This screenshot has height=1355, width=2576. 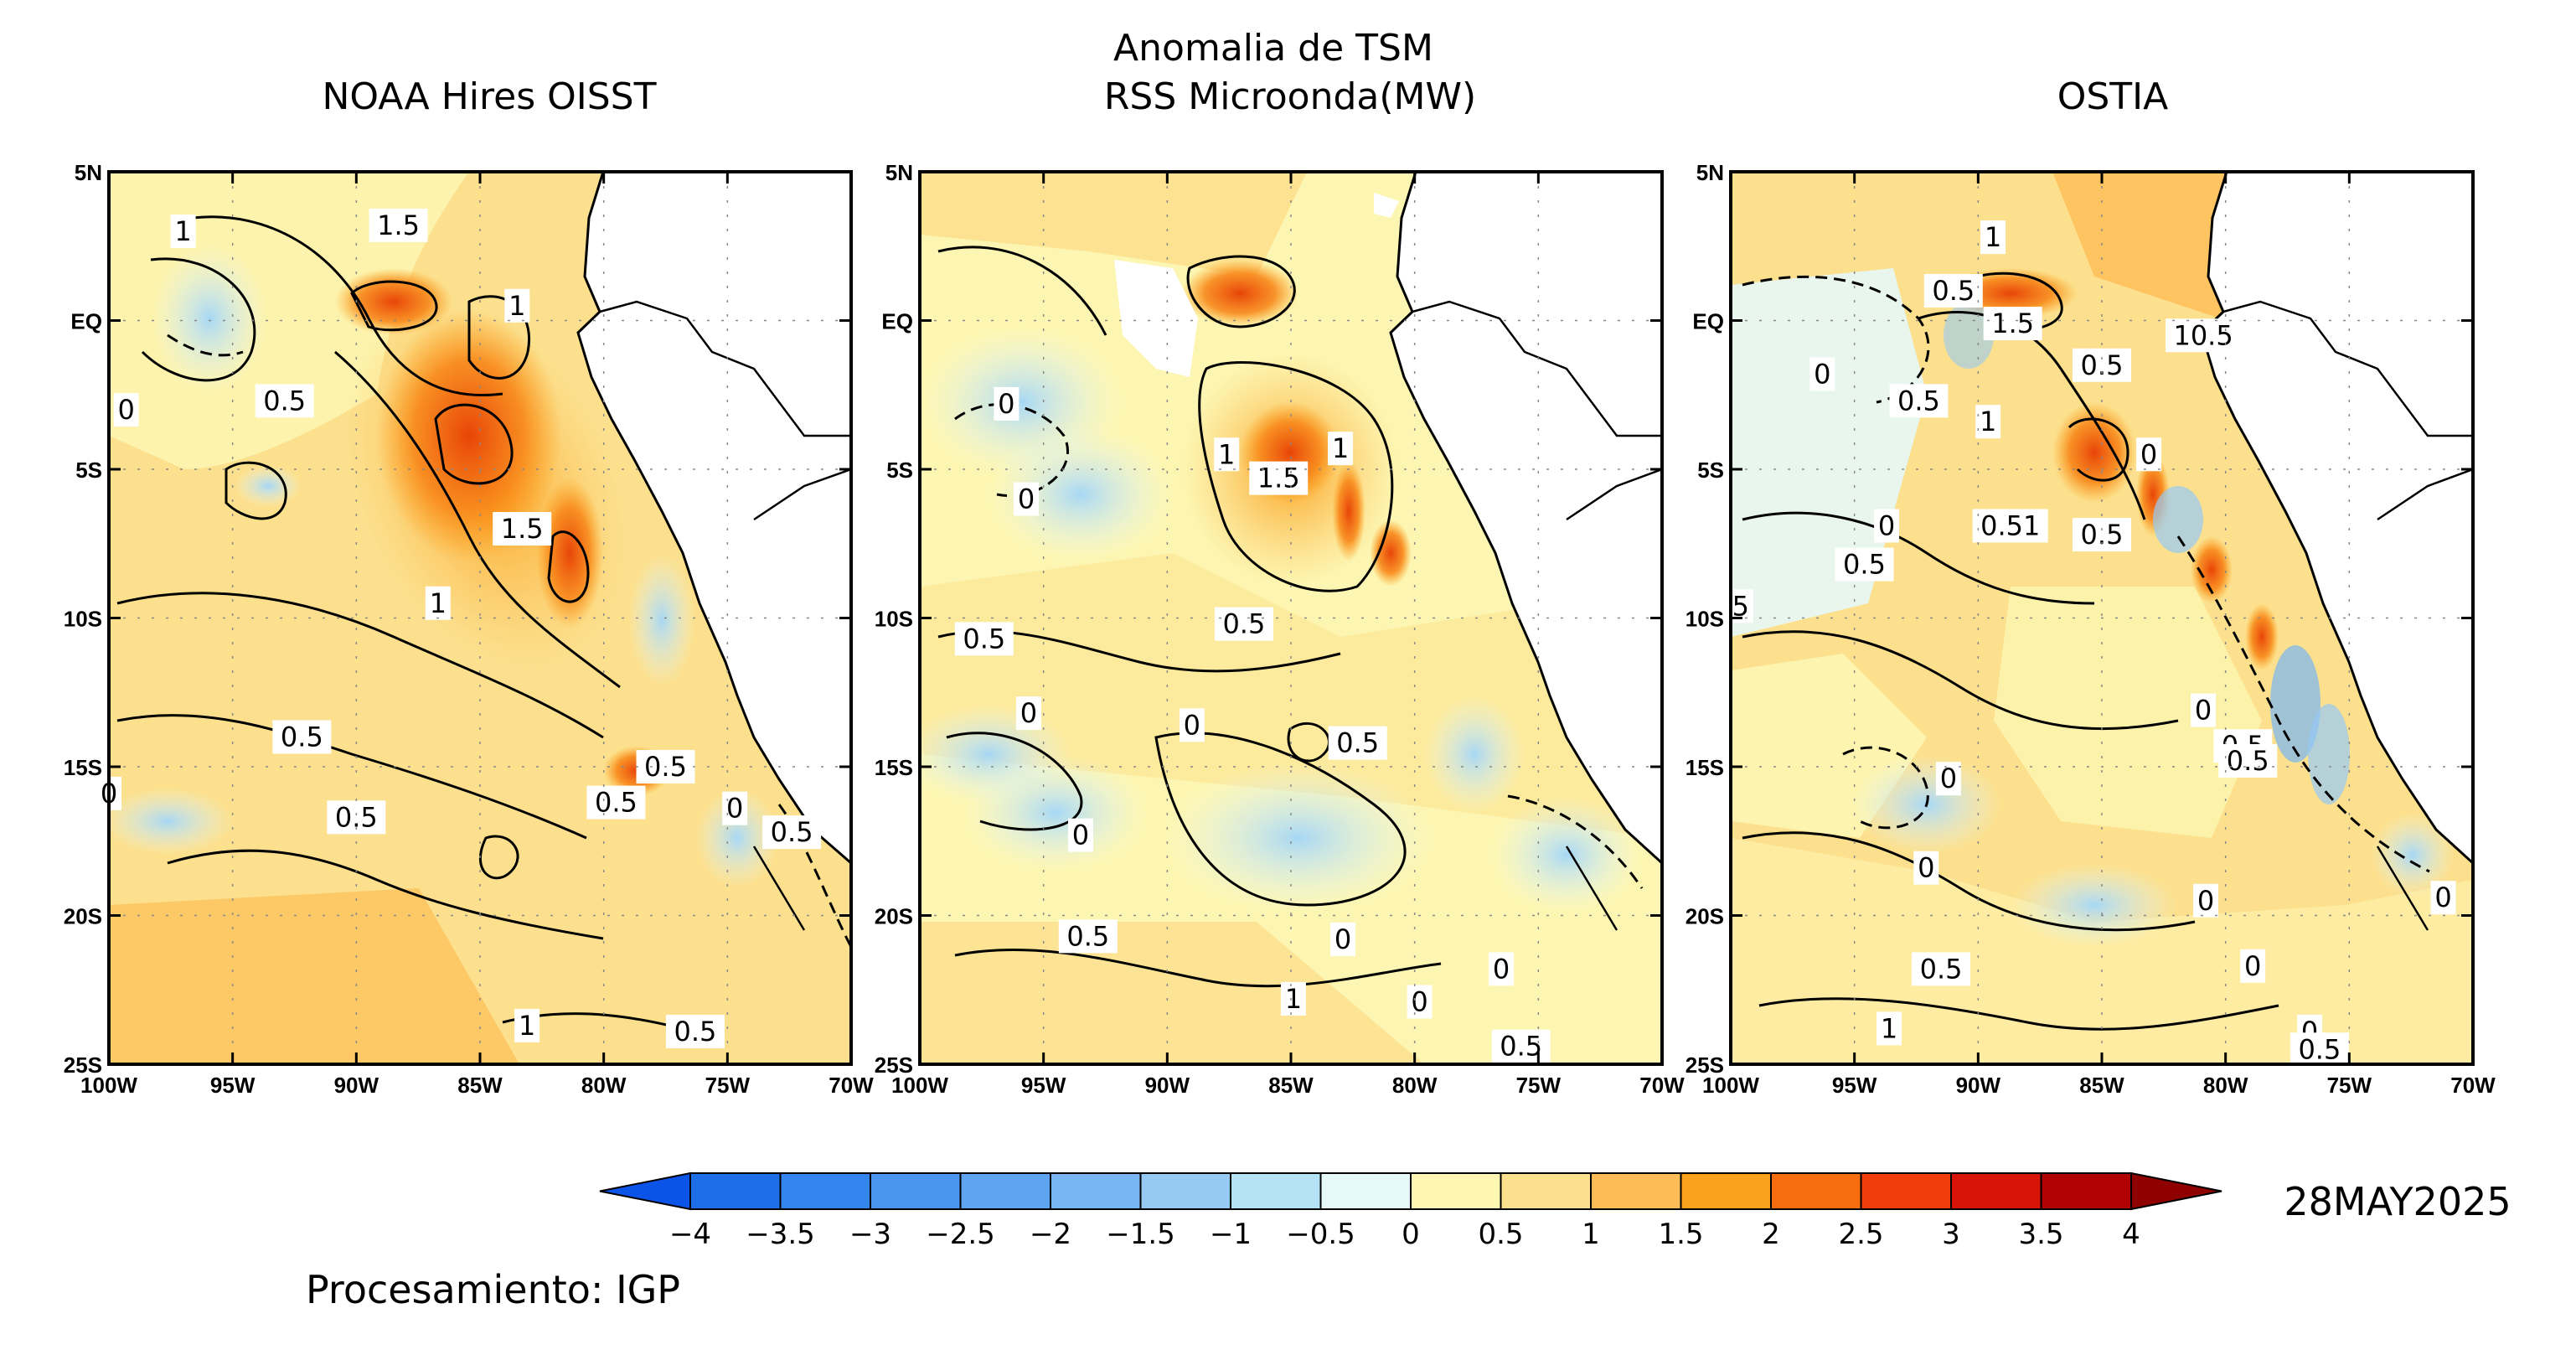 What do you see at coordinates (1140, 1234) in the screenshot?
I see `colorbar-tick-label: −1.5` at bounding box center [1140, 1234].